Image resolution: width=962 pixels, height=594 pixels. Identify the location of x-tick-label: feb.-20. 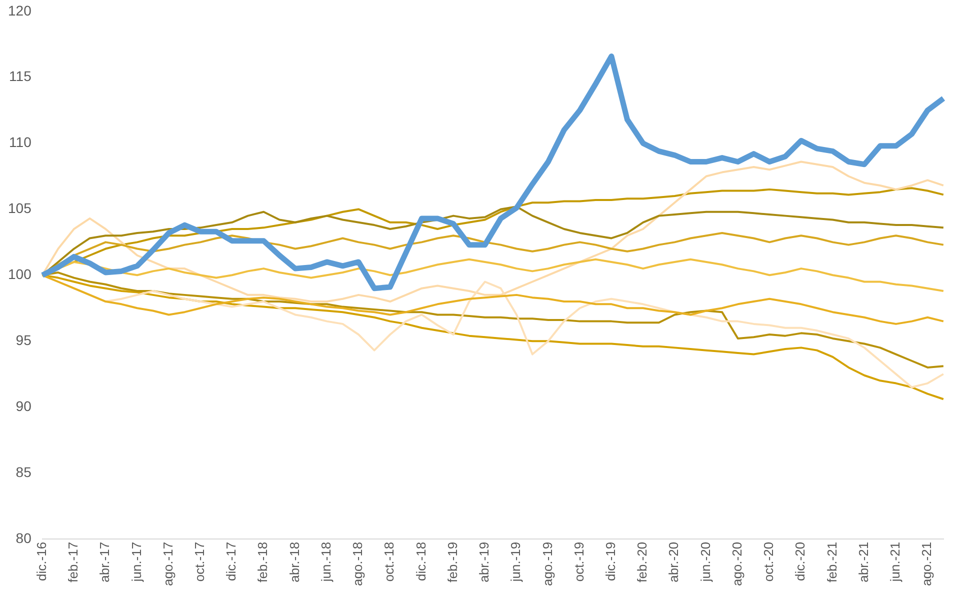
(642, 562).